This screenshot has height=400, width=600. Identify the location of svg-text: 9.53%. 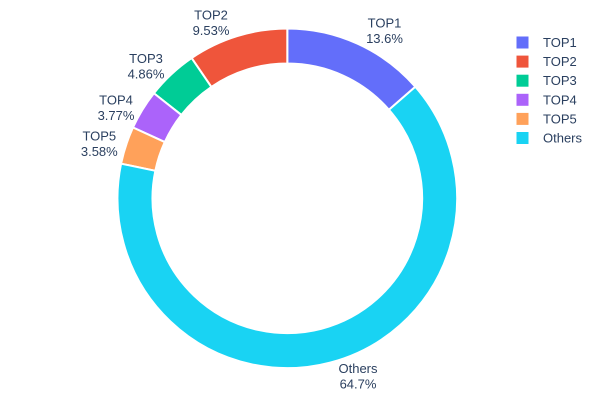
(211, 30).